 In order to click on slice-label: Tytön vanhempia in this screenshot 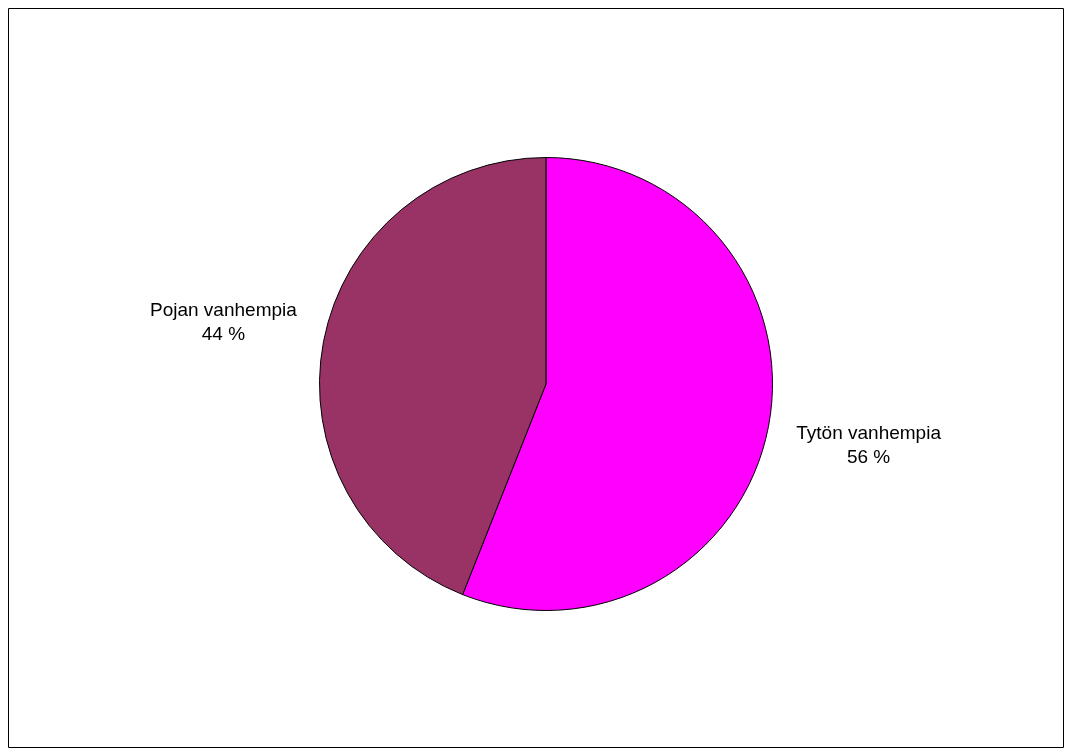, I will do `click(869, 432)`.